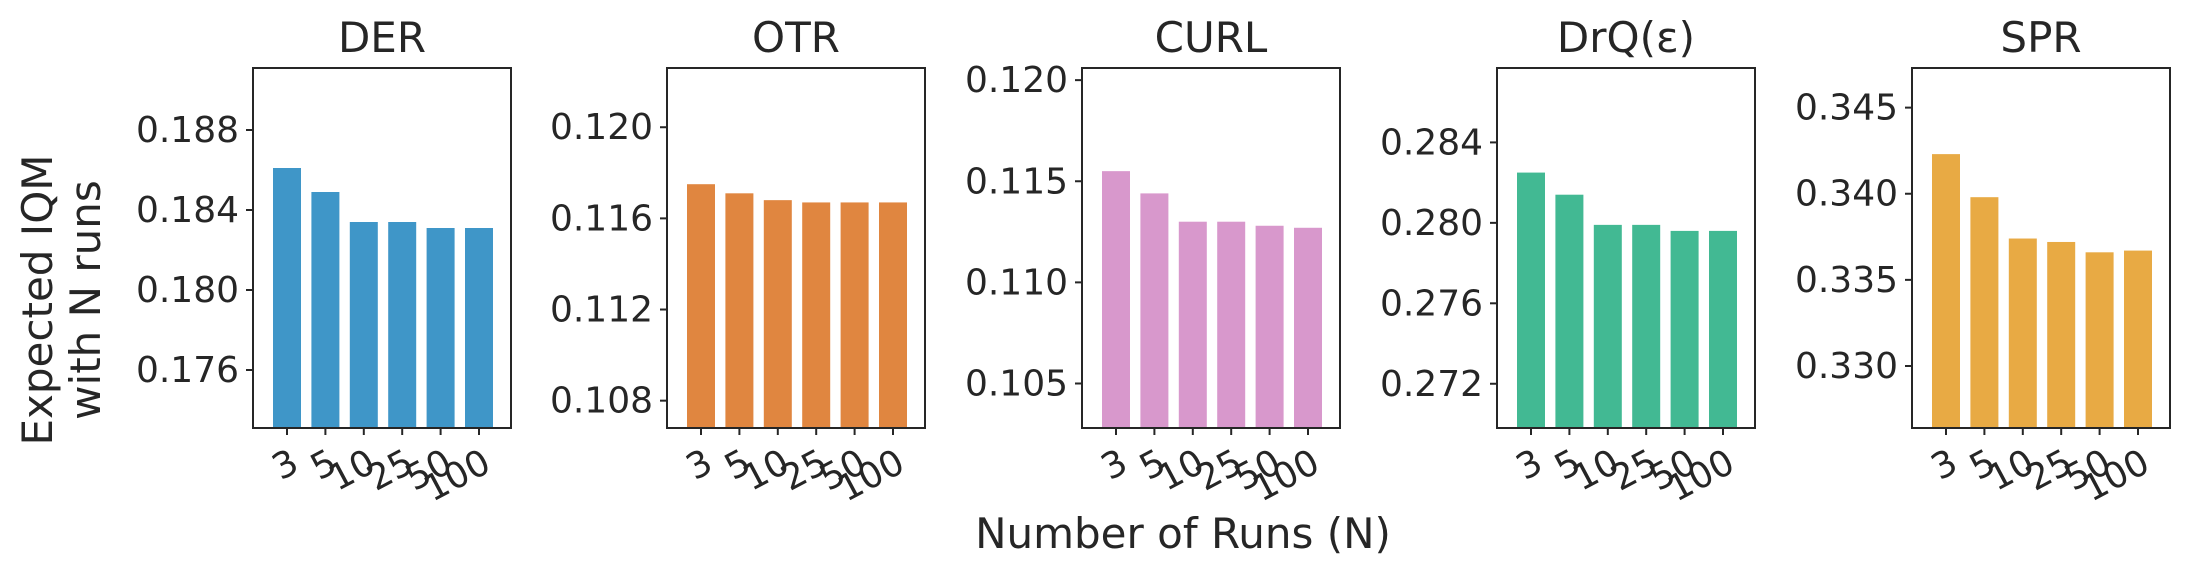 This screenshot has height=578, width=2196. I want to click on y-tick-label: 0.188, so click(187, 130).